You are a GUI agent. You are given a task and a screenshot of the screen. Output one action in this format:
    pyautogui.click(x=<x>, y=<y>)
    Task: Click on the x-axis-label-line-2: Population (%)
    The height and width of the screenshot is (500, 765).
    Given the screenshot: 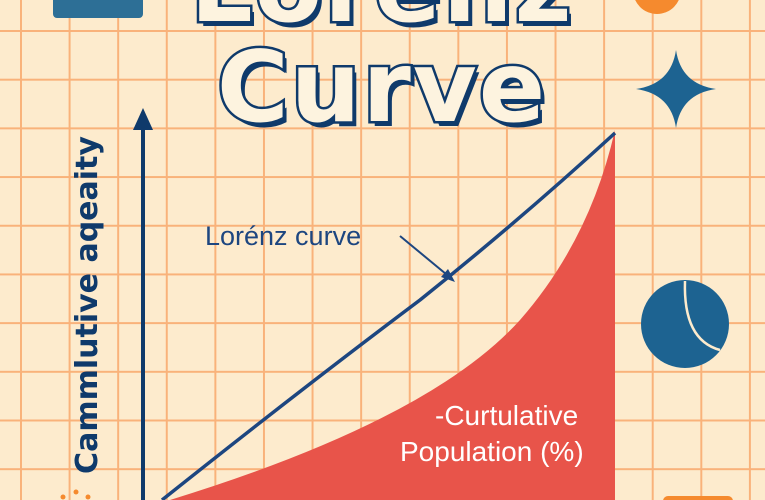 What is the action you would take?
    pyautogui.click(x=492, y=451)
    